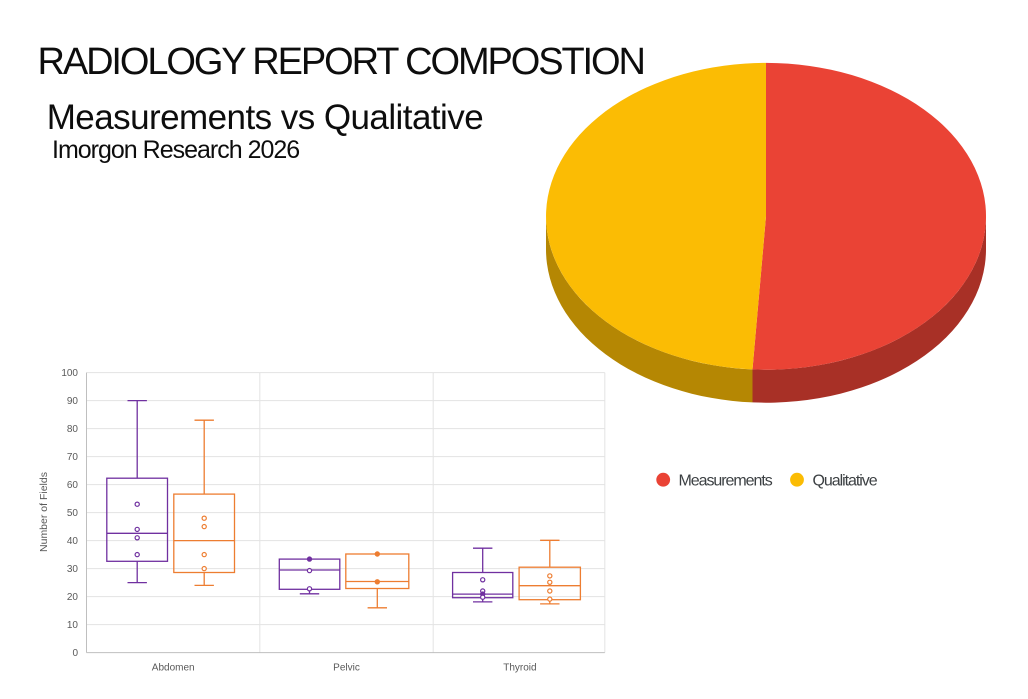 This screenshot has height=699, width=1028. What do you see at coordinates (346, 668) in the screenshot?
I see `svg-text: Pelvic` at bounding box center [346, 668].